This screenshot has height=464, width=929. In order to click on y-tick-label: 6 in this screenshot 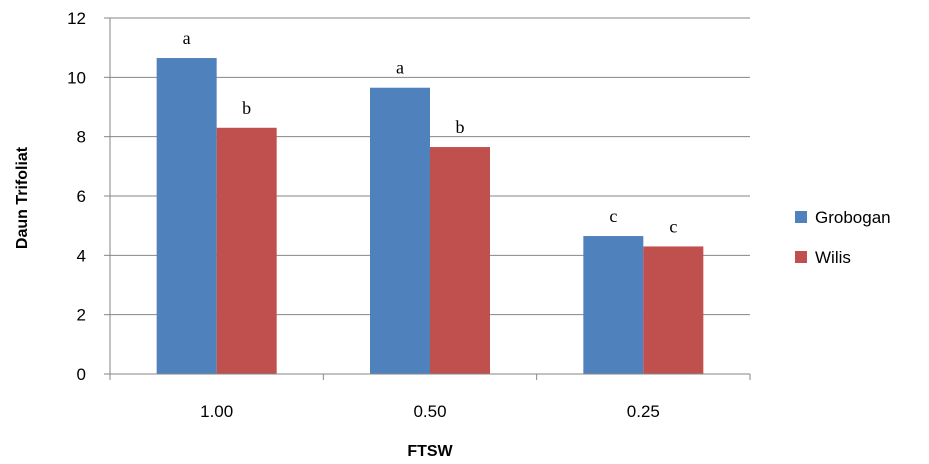, I will do `click(81, 196)`.